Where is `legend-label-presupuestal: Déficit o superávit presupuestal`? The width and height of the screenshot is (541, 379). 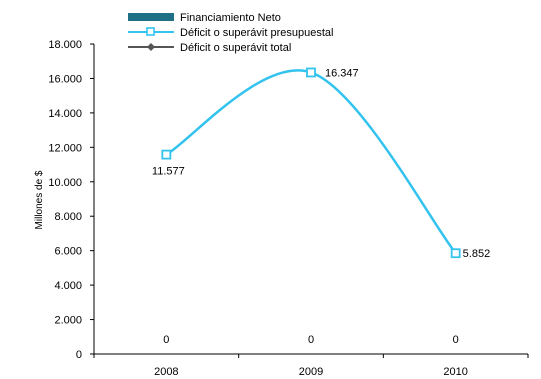 legend-label-presupuestal: Déficit o superávit presupuestal is located at coordinates (256, 33).